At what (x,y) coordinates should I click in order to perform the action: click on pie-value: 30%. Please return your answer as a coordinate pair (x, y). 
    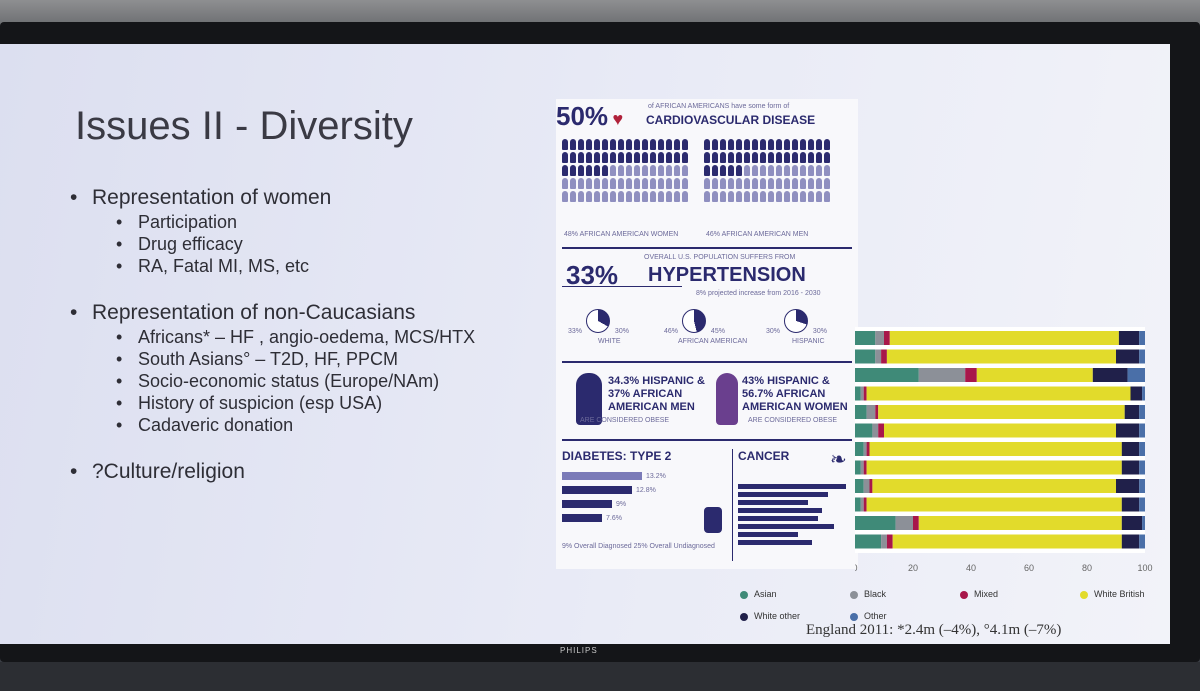
    Looking at the image, I should click on (621, 331).